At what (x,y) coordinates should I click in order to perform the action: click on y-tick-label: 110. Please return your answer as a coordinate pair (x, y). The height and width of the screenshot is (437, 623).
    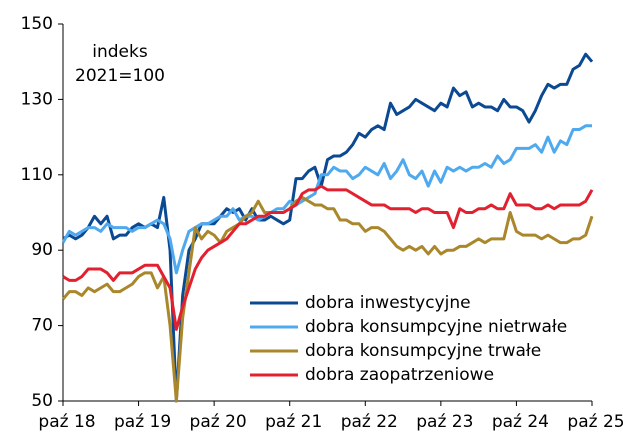
    Looking at the image, I should click on (37, 175).